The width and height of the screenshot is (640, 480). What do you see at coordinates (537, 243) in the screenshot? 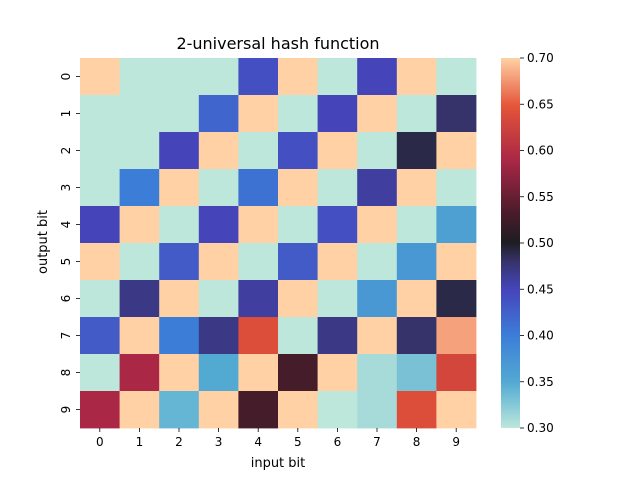
I see `colorbar-ticks: 0.30 0.35 0.40 0.45 0.50 0.55 0.60 0.65 0.70` at bounding box center [537, 243].